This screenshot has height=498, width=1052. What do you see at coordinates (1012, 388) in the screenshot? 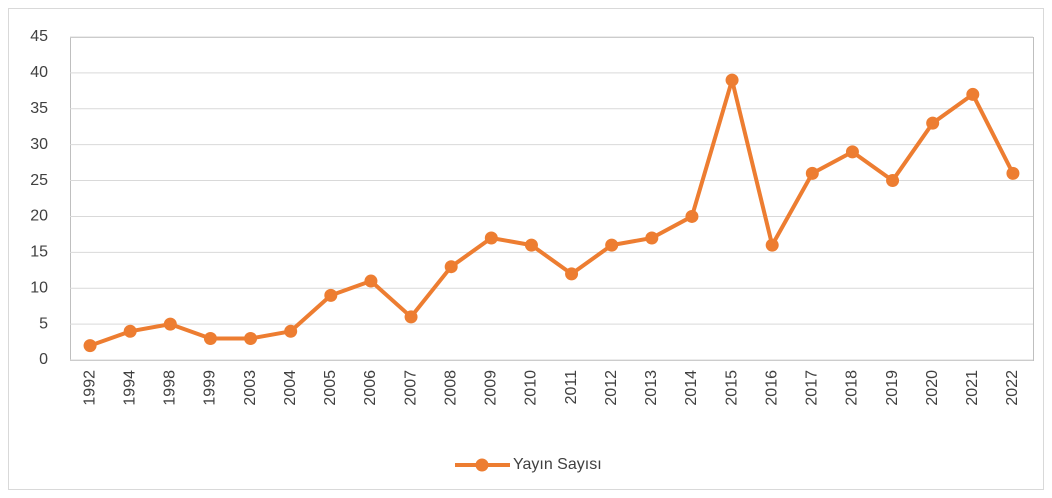
I see `x-tick-label: 2022` at bounding box center [1012, 388].